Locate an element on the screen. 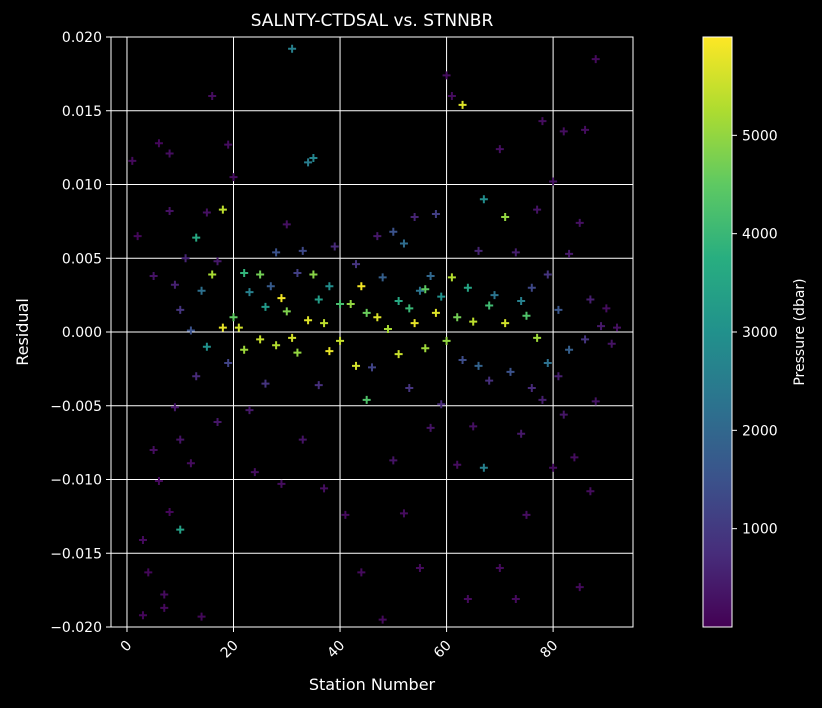 Image resolution: width=822 pixels, height=708 pixels. colorbar-tick-label: 3000 is located at coordinates (760, 333).